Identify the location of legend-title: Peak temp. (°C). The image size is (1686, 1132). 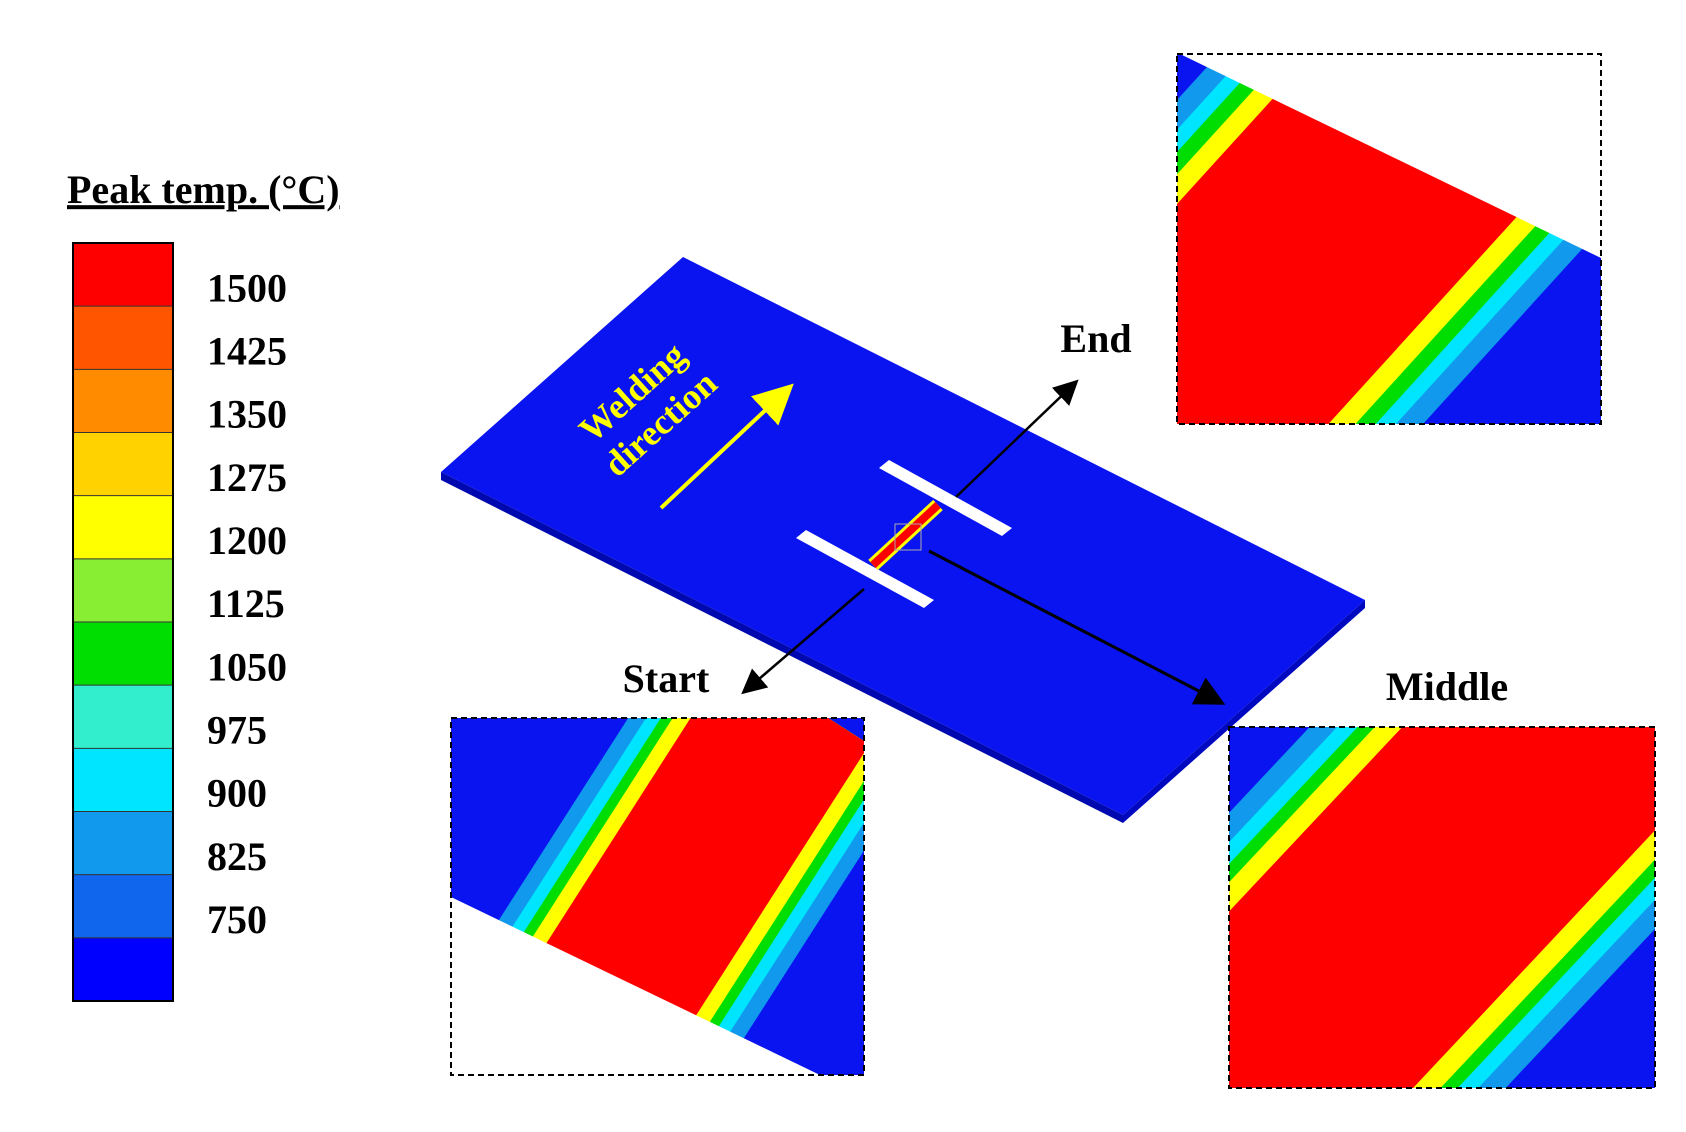
(203, 189).